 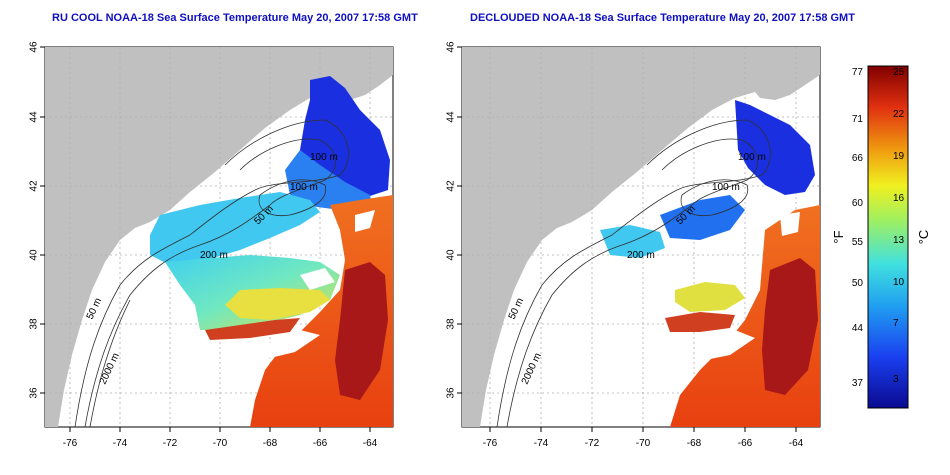 I want to click on left-x-tick-label: -74, so click(x=120, y=443).